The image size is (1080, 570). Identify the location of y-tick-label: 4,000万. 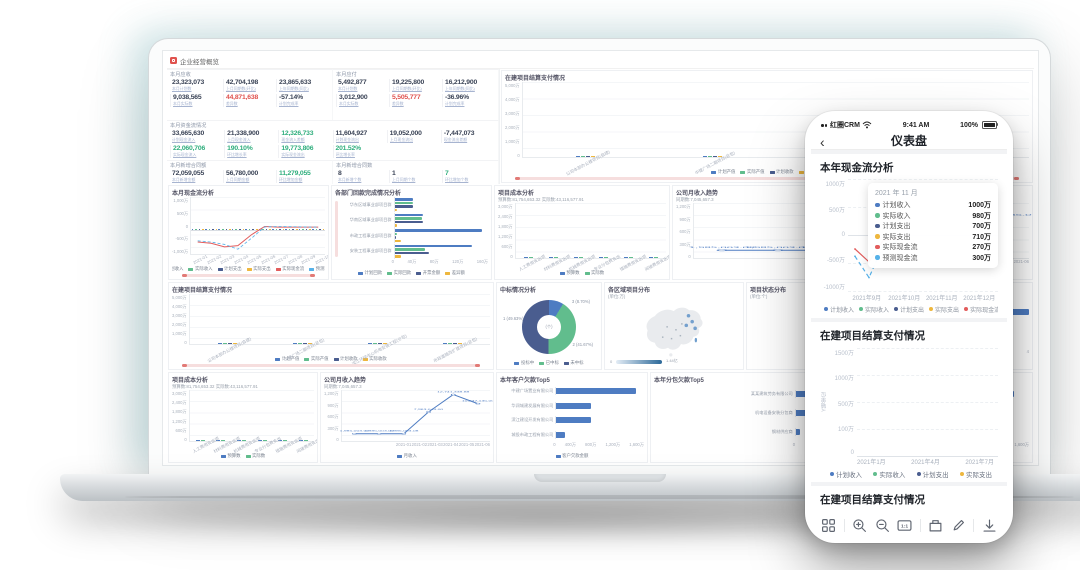
(512, 99).